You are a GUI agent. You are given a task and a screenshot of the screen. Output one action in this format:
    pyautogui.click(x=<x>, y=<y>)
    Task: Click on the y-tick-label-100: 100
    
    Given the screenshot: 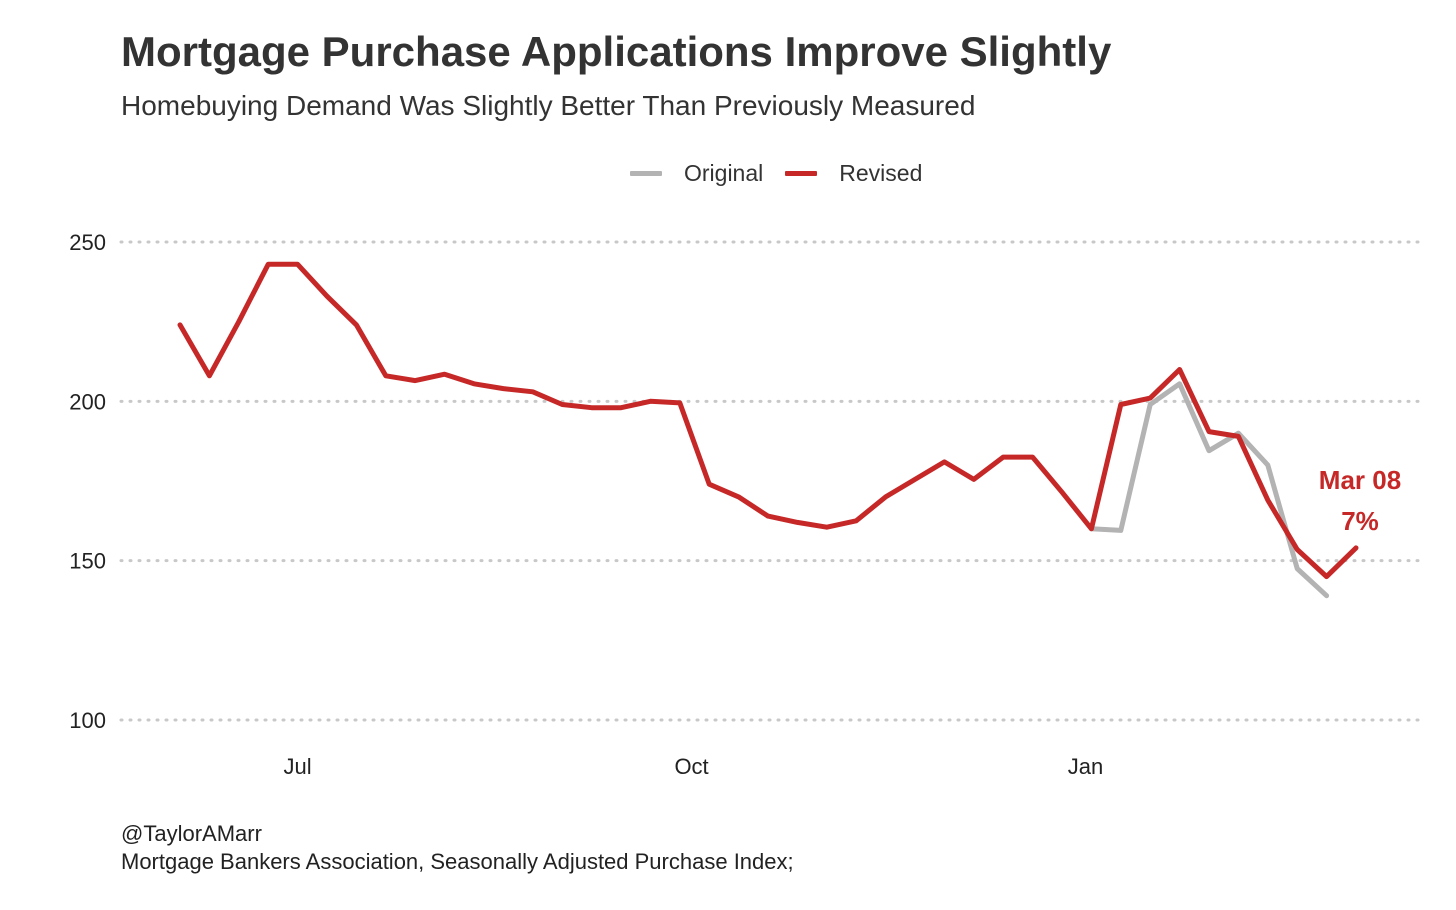 What is the action you would take?
    pyautogui.click(x=87, y=720)
    